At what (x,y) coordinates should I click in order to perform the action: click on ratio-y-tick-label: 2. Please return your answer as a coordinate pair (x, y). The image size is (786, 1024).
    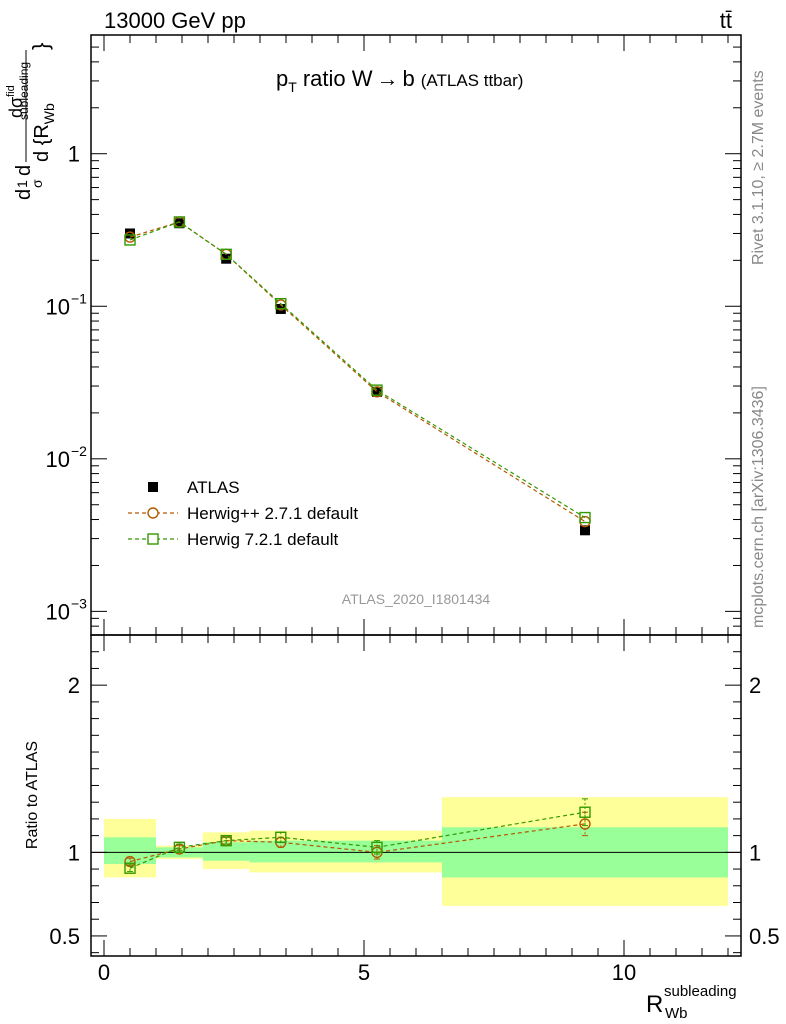
    Looking at the image, I should click on (74, 685).